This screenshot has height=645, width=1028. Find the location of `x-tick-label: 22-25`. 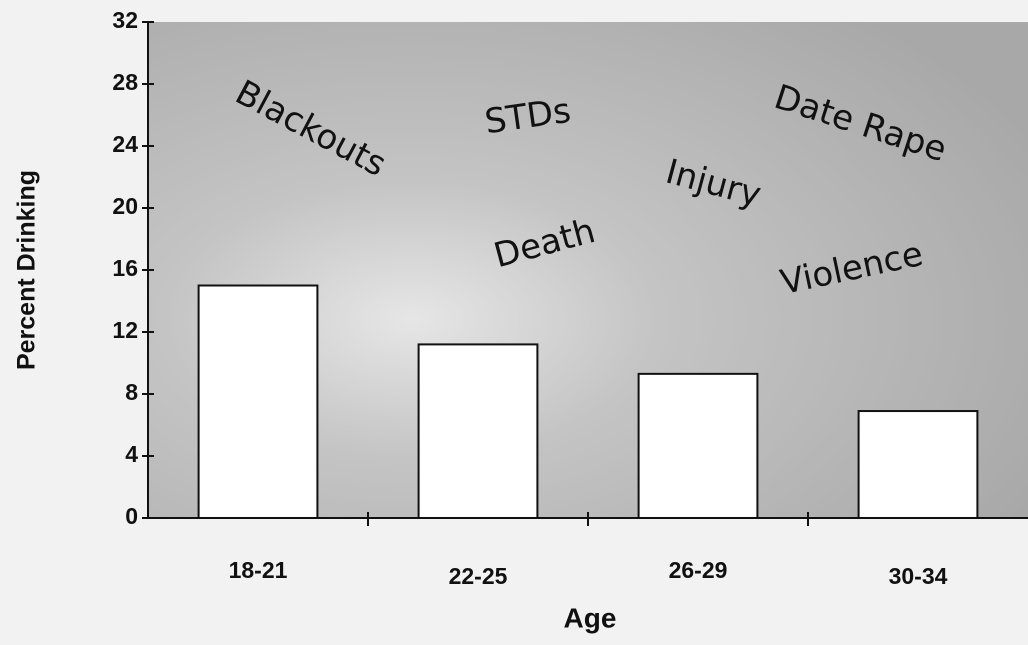

x-tick-label: 22-25 is located at coordinates (478, 576).